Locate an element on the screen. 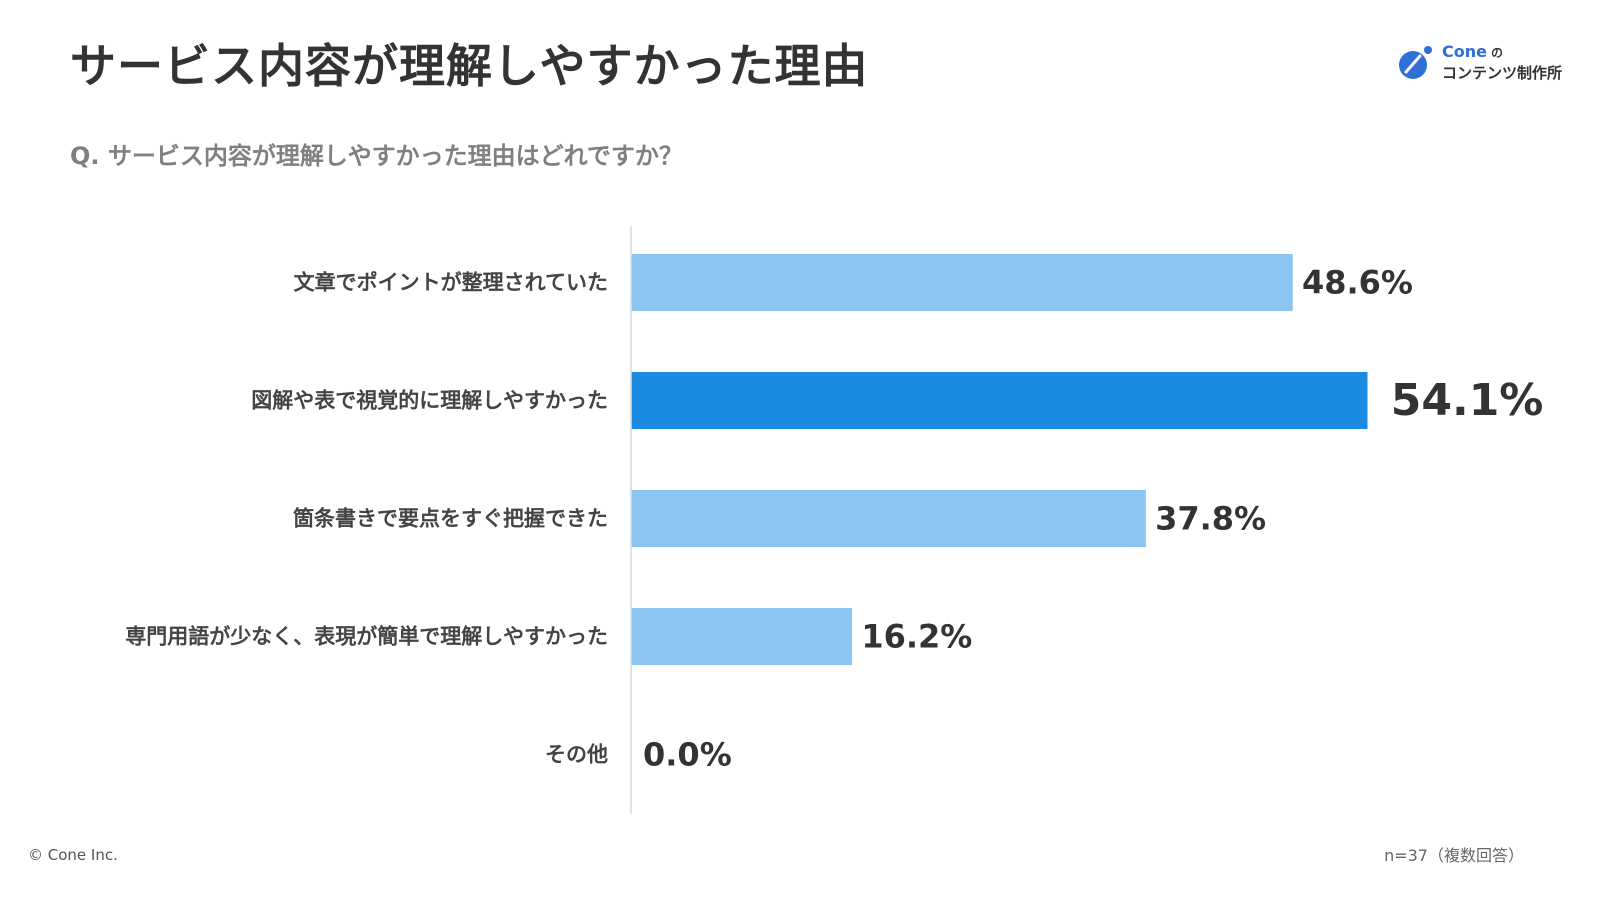  category-label: 専門用語が少なく、表現が簡単で理解しやすかった is located at coordinates (366, 637).